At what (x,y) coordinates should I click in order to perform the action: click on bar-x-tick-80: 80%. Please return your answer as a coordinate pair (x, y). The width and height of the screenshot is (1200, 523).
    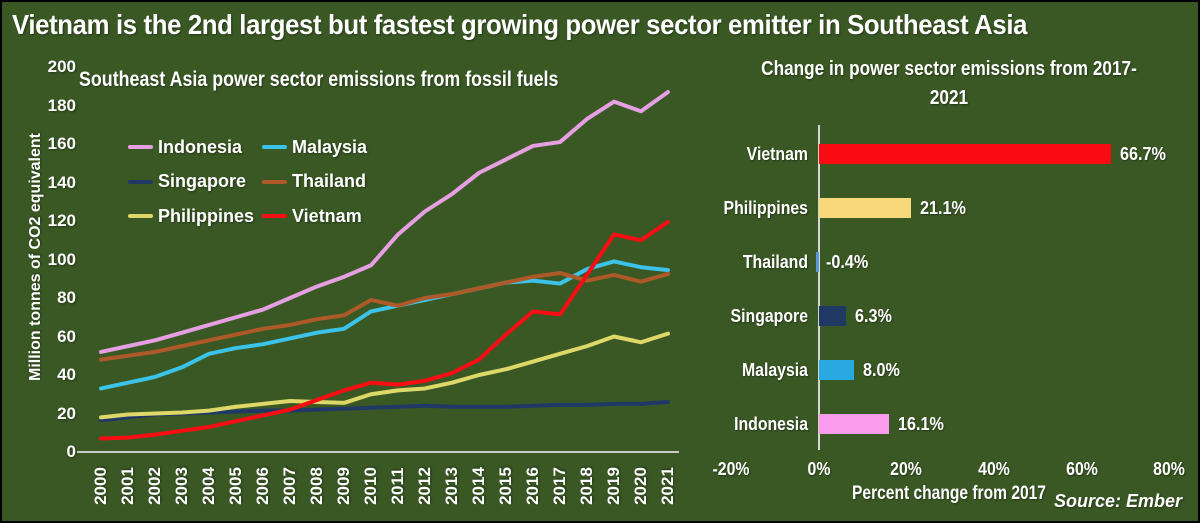
    Looking at the image, I should click on (1169, 469).